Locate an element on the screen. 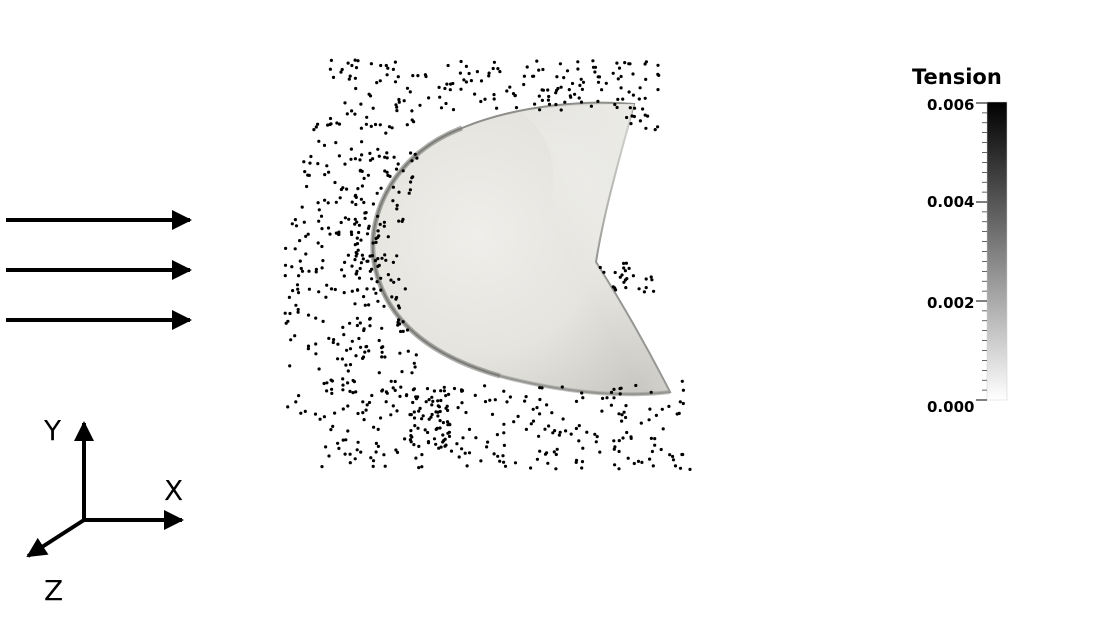 This screenshot has width=1097, height=618. colorbar-minor-ticks is located at coordinates (984, 251).